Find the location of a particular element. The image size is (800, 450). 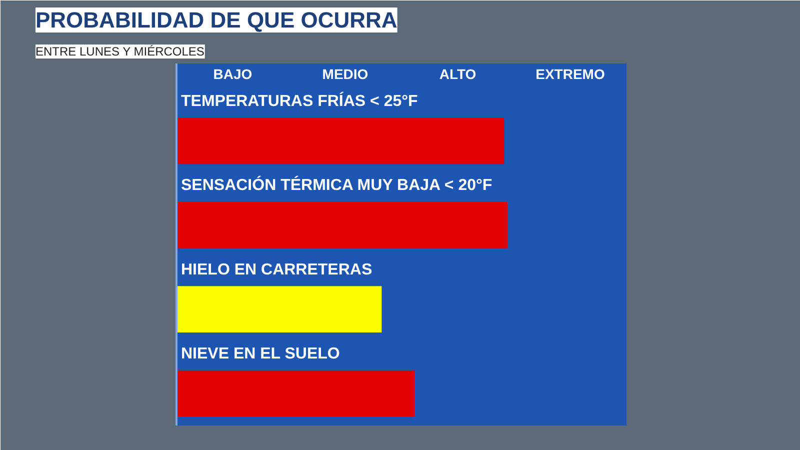

annotation: BAJO is located at coordinates (232, 74).